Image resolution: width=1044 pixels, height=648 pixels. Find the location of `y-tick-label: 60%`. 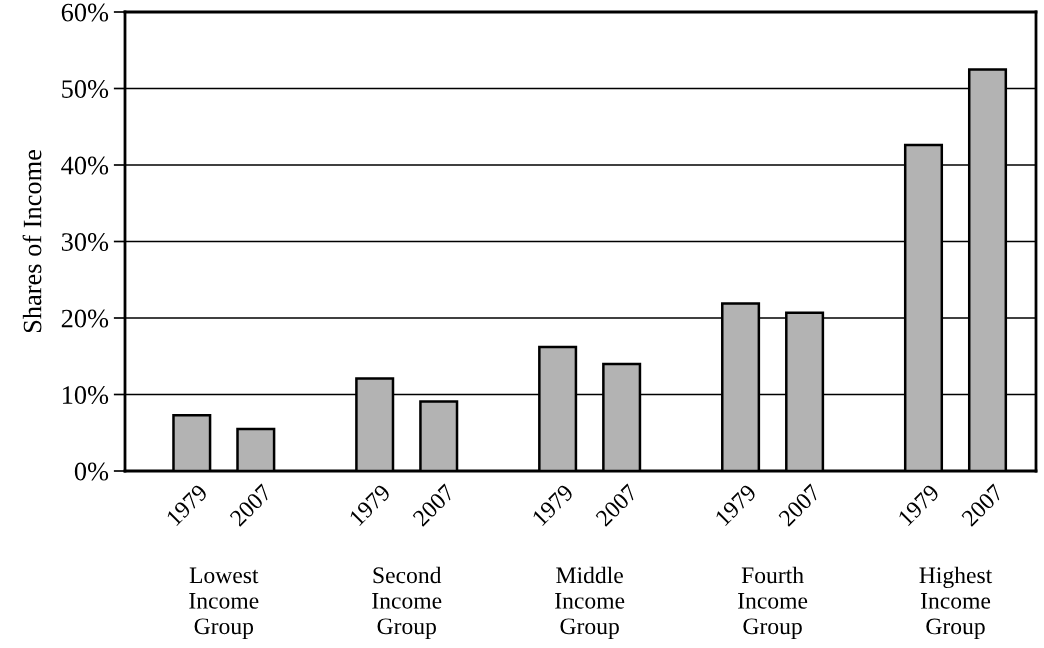

y-tick-label: 60% is located at coordinates (85, 12).